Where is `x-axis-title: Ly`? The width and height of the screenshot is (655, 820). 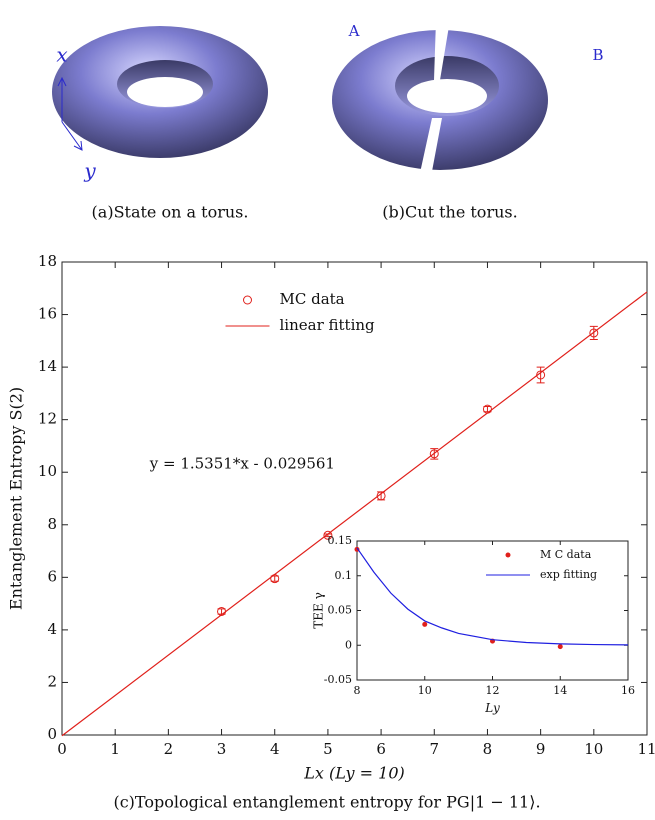
x-axis-title: Ly is located at coordinates (492, 708).